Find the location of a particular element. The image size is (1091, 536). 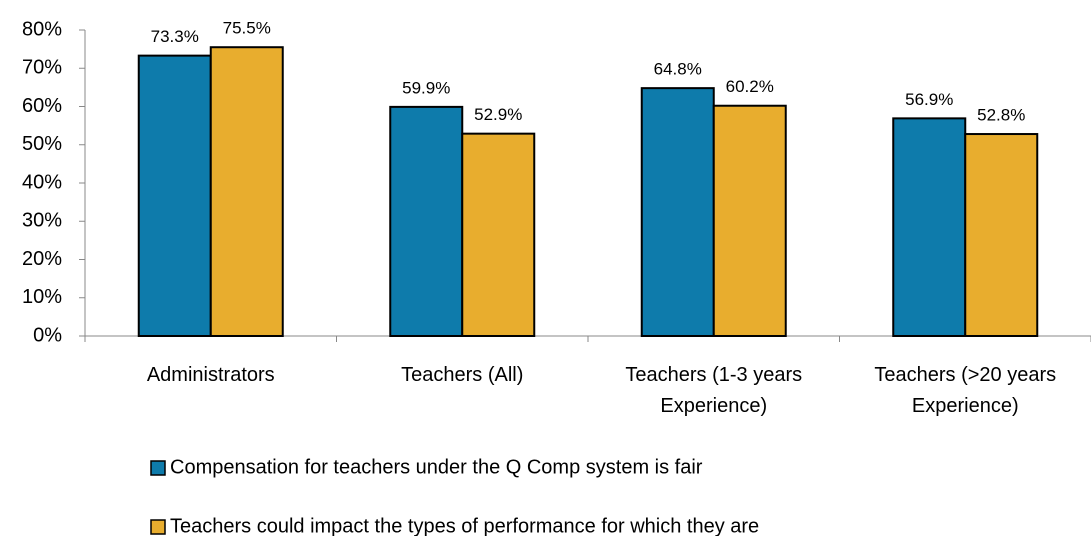

data-label: 52.8% is located at coordinates (1001, 115).